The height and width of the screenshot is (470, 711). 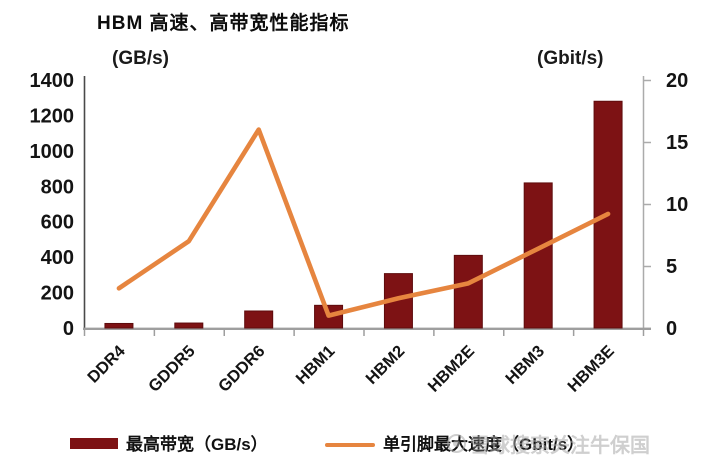 I want to click on bar-GDDR6, so click(x=259, y=319).